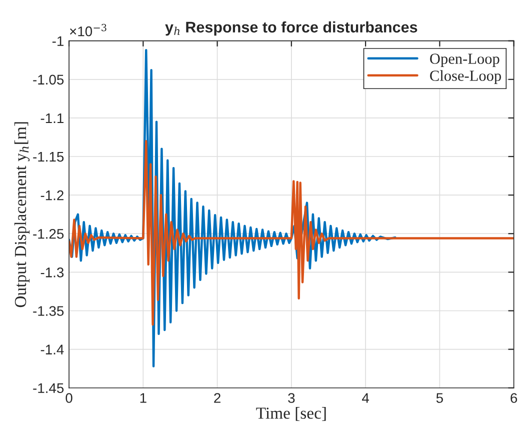 The image size is (519, 430). Describe the element at coordinates (439, 398) in the screenshot. I see `x-tick-label: 5` at that location.